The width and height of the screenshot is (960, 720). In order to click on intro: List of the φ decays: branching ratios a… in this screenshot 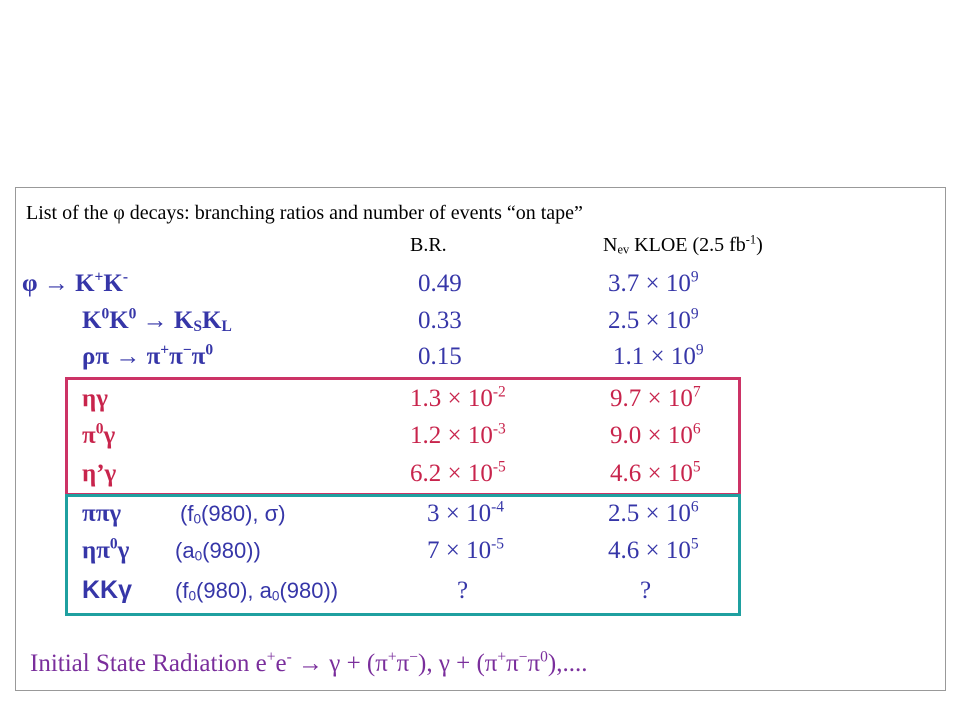, I will do `click(304, 213)`.